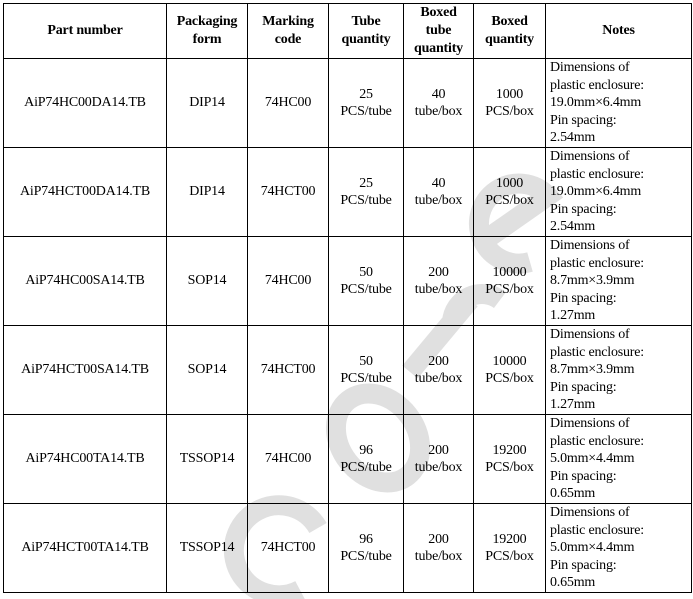 This screenshot has height=599, width=693. Describe the element at coordinates (85, 103) in the screenshot. I see `cell-text: AiP74HC00DA14.TB` at that location.